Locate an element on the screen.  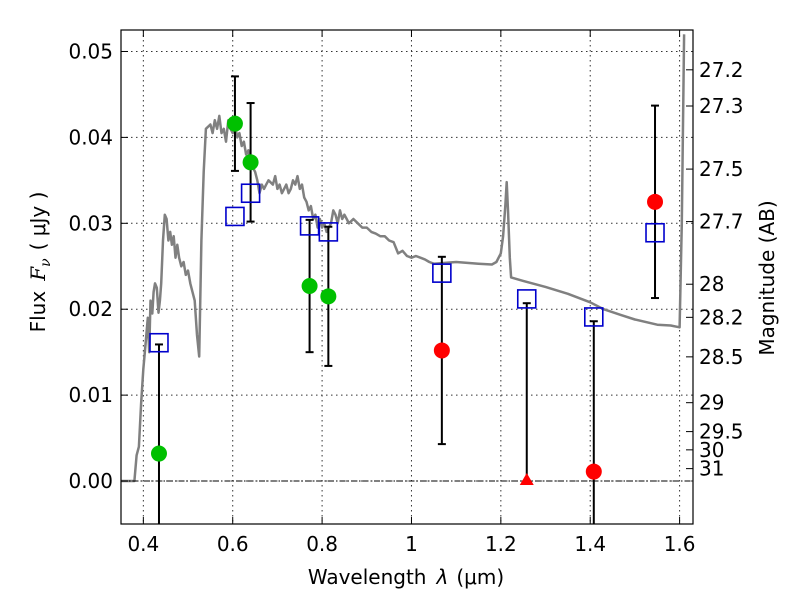
y-tick-label: 0.01 is located at coordinates (90, 395).